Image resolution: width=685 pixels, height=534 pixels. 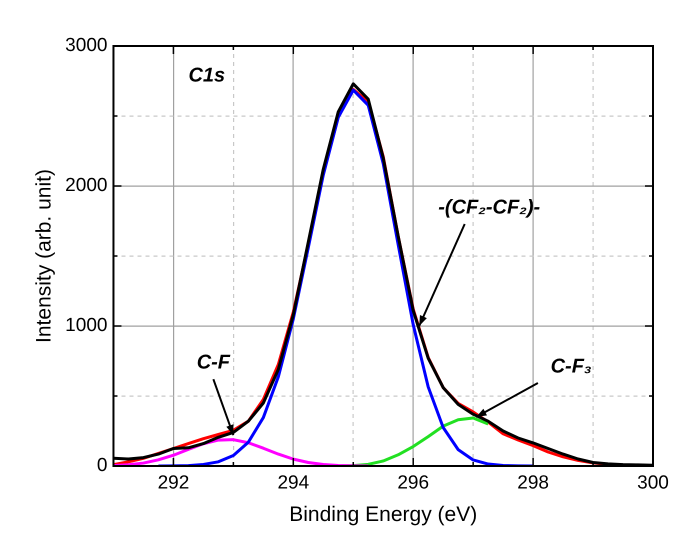 I want to click on x-tick-label: 298, so click(x=533, y=483).